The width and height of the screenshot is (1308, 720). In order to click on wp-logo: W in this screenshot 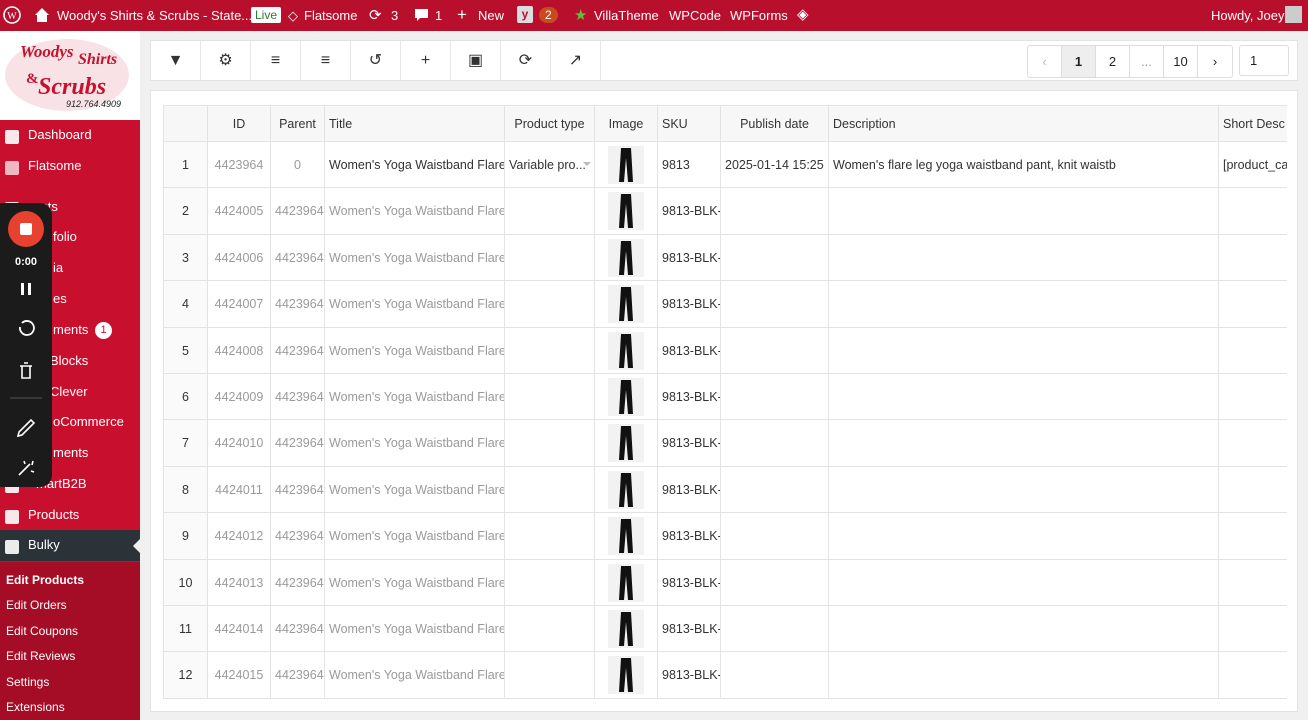, I will do `click(12, 15)`.